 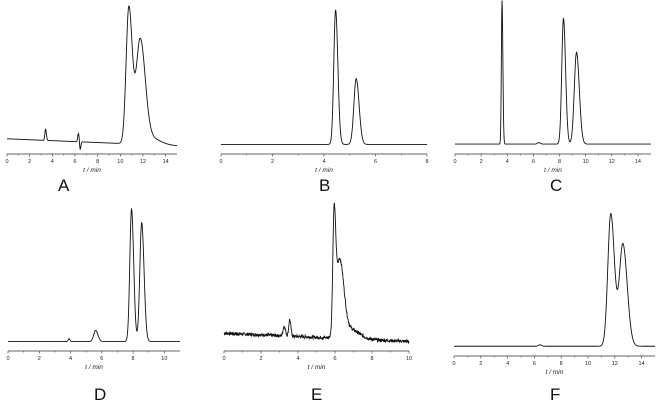 I want to click on chromatogram-panel-d: 0 2 4 6 8 10 t / min, so click(x=95, y=292).